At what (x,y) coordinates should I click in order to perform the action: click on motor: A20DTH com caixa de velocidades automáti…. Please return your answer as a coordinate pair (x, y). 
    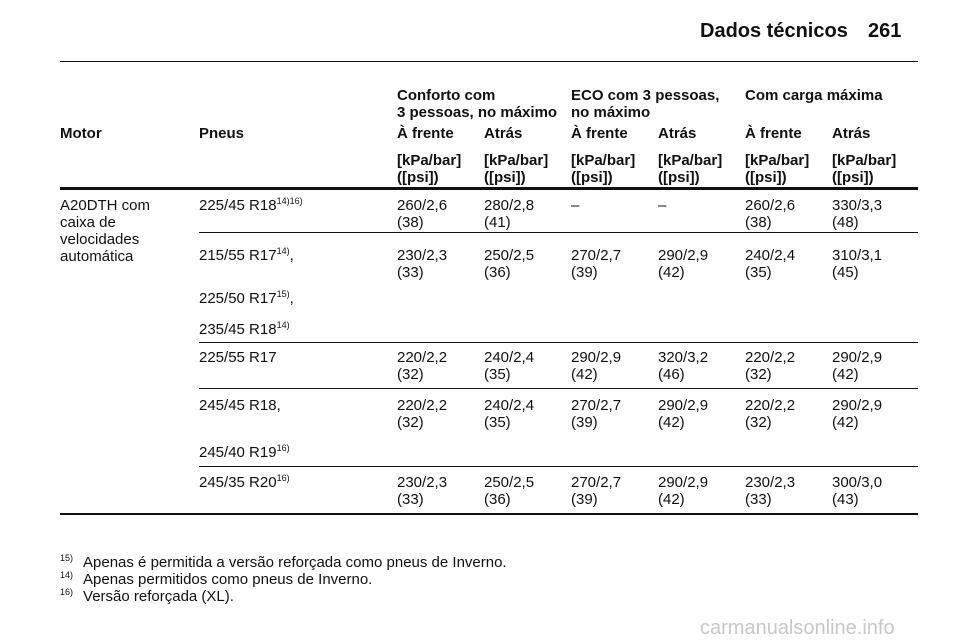
    Looking at the image, I should click on (105, 231).